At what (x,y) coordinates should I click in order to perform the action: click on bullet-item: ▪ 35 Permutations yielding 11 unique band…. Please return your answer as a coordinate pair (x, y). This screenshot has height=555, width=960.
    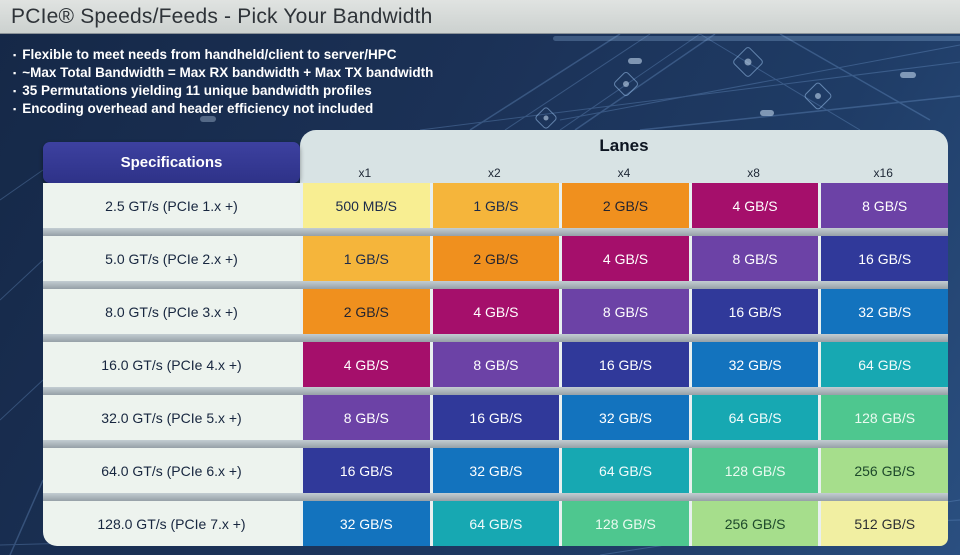
    Looking at the image, I should click on (223, 91).